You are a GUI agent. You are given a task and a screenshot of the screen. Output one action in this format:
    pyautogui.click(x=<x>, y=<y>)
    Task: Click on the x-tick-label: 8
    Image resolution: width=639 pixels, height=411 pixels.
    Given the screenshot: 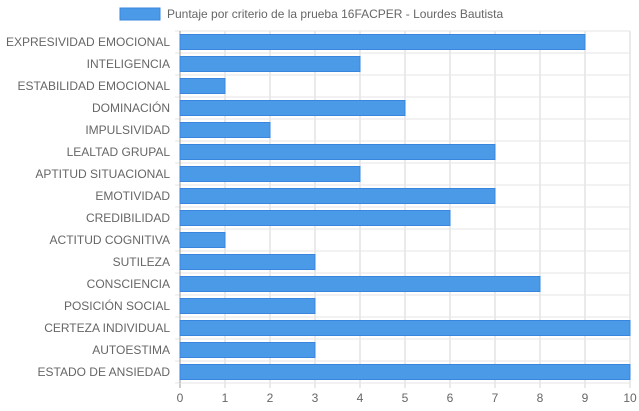 What is the action you would take?
    pyautogui.click(x=540, y=398)
    